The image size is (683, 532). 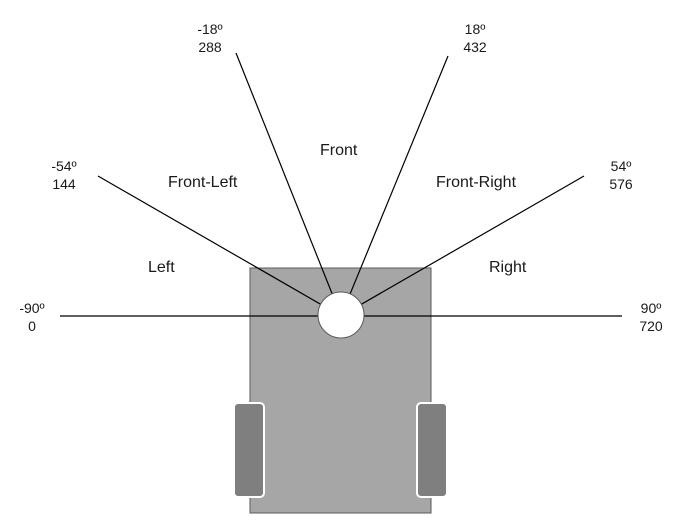 What do you see at coordinates (621, 166) in the screenshot?
I see `ray-angle: 54º` at bounding box center [621, 166].